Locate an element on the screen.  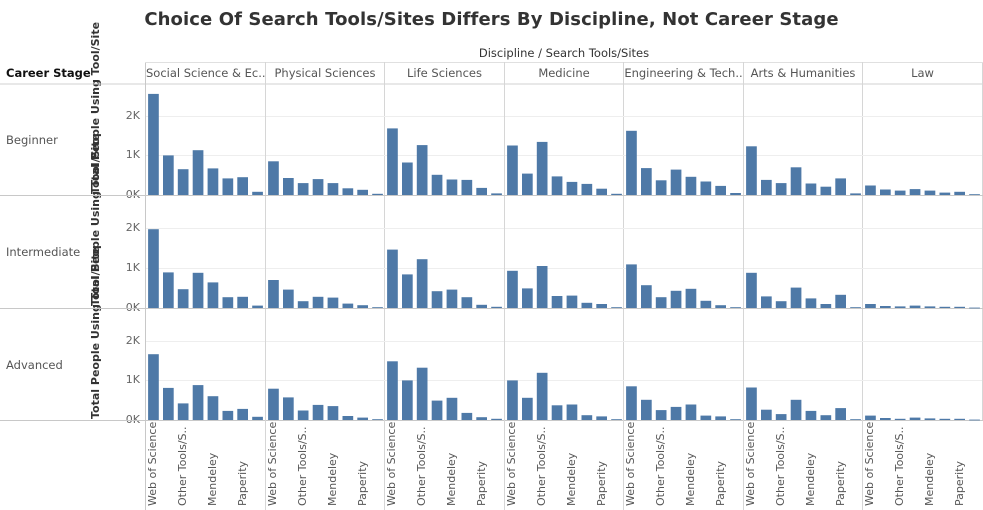
y-tick-label: 1K is located at coordinates (132, 154).